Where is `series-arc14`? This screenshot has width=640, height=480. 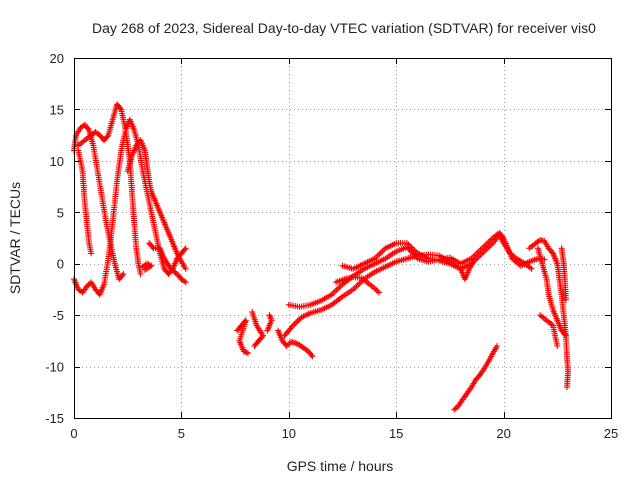 series-arc14 is located at coordinates (358, 285).